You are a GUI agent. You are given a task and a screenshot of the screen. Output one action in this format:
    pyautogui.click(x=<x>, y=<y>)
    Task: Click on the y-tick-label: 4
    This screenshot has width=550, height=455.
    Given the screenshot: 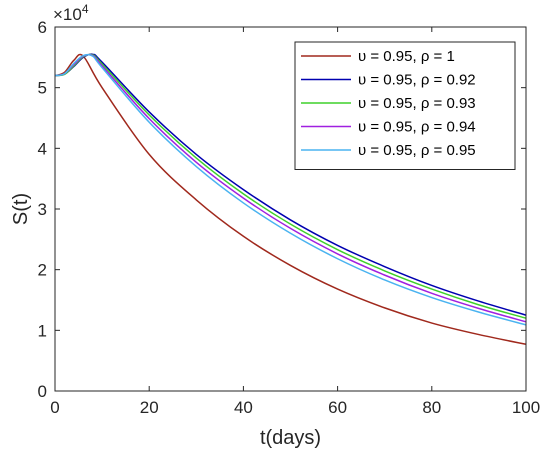 What is the action you would take?
    pyautogui.click(x=42, y=148)
    